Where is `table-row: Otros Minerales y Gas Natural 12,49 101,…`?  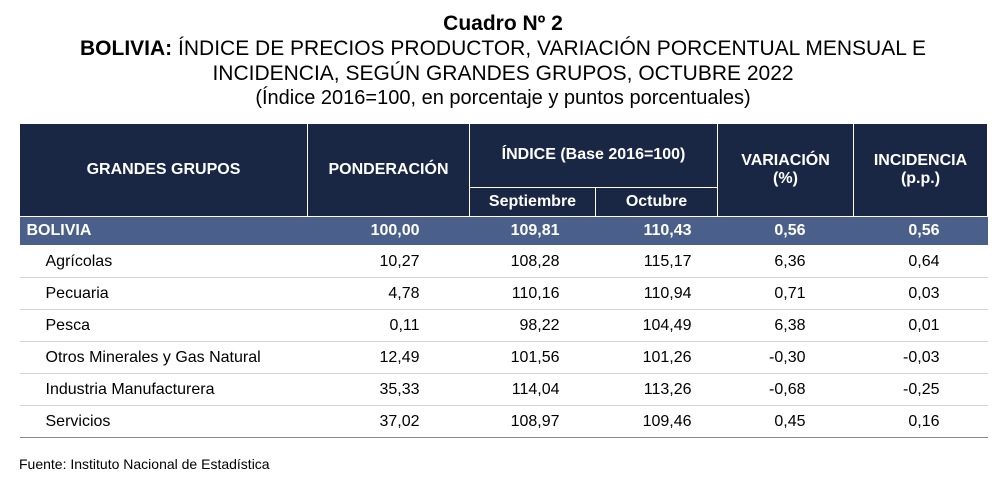 table-row: Otros Minerales y Gas Natural 12,49 101,… is located at coordinates (503, 357).